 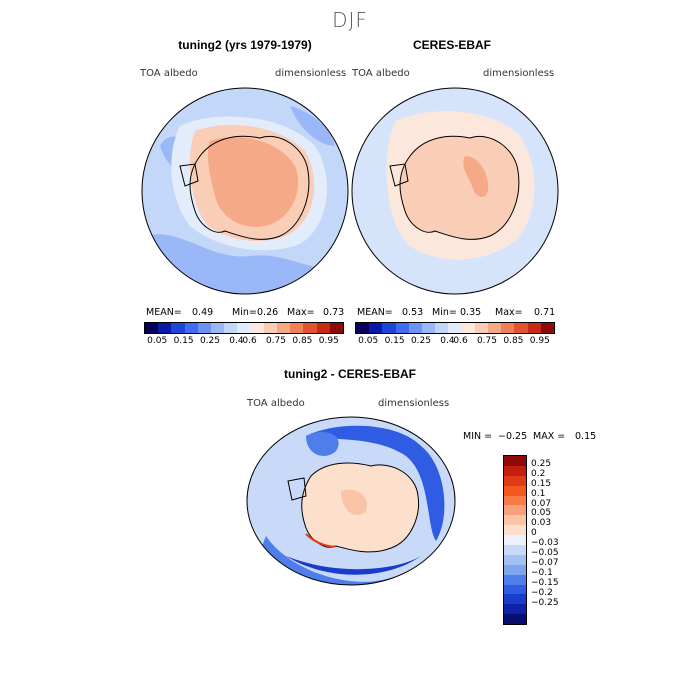 What do you see at coordinates (164, 312) in the screenshot?
I see `left-mean-label: MEAN=` at bounding box center [164, 312].